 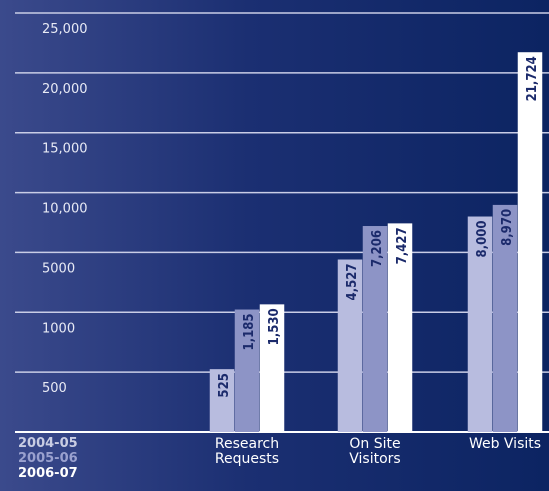 I want to click on y-tick-label: 10,000, so click(x=65, y=209).